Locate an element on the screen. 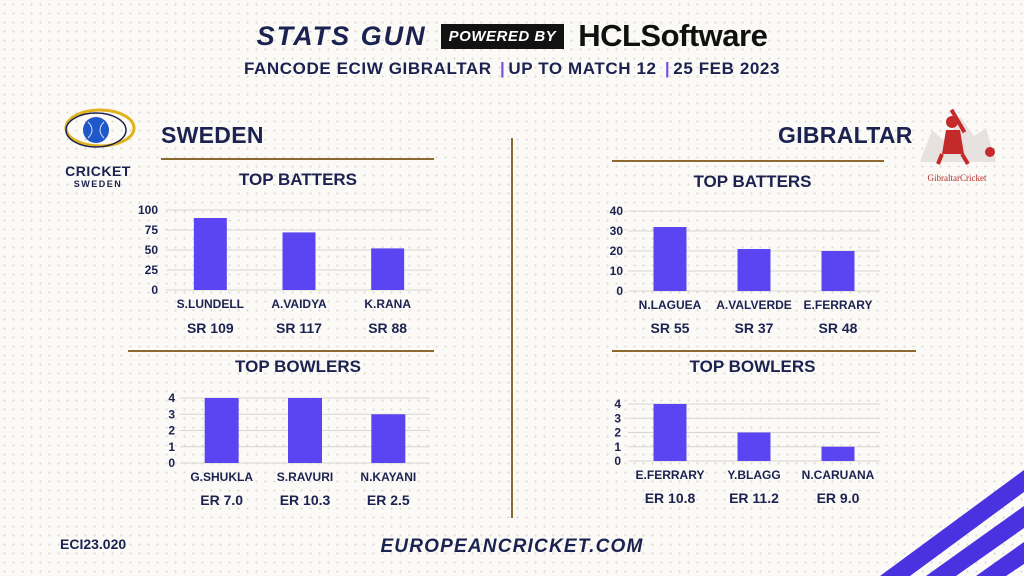 Image resolution: width=1024 pixels, height=576 pixels. y-tick-label: 75 is located at coordinates (152, 230).